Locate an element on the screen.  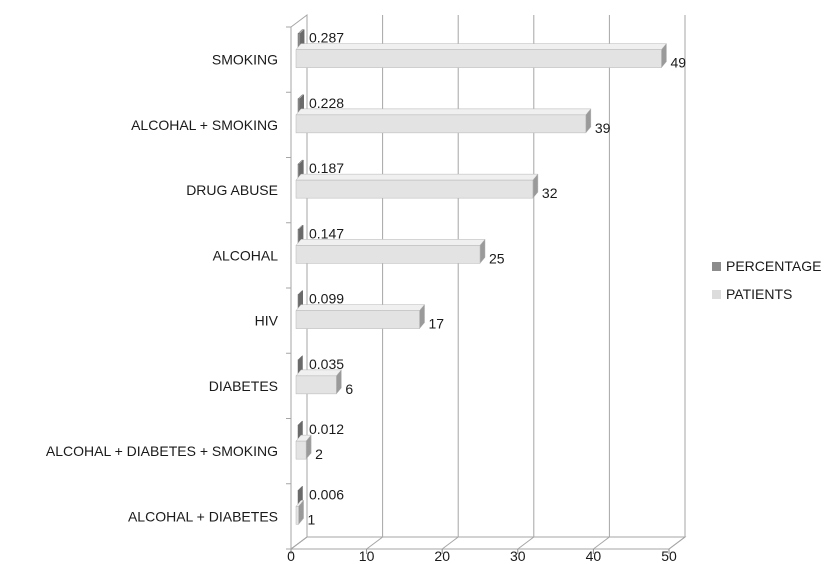
data-label-percentage: 0.287 is located at coordinates (326, 38).